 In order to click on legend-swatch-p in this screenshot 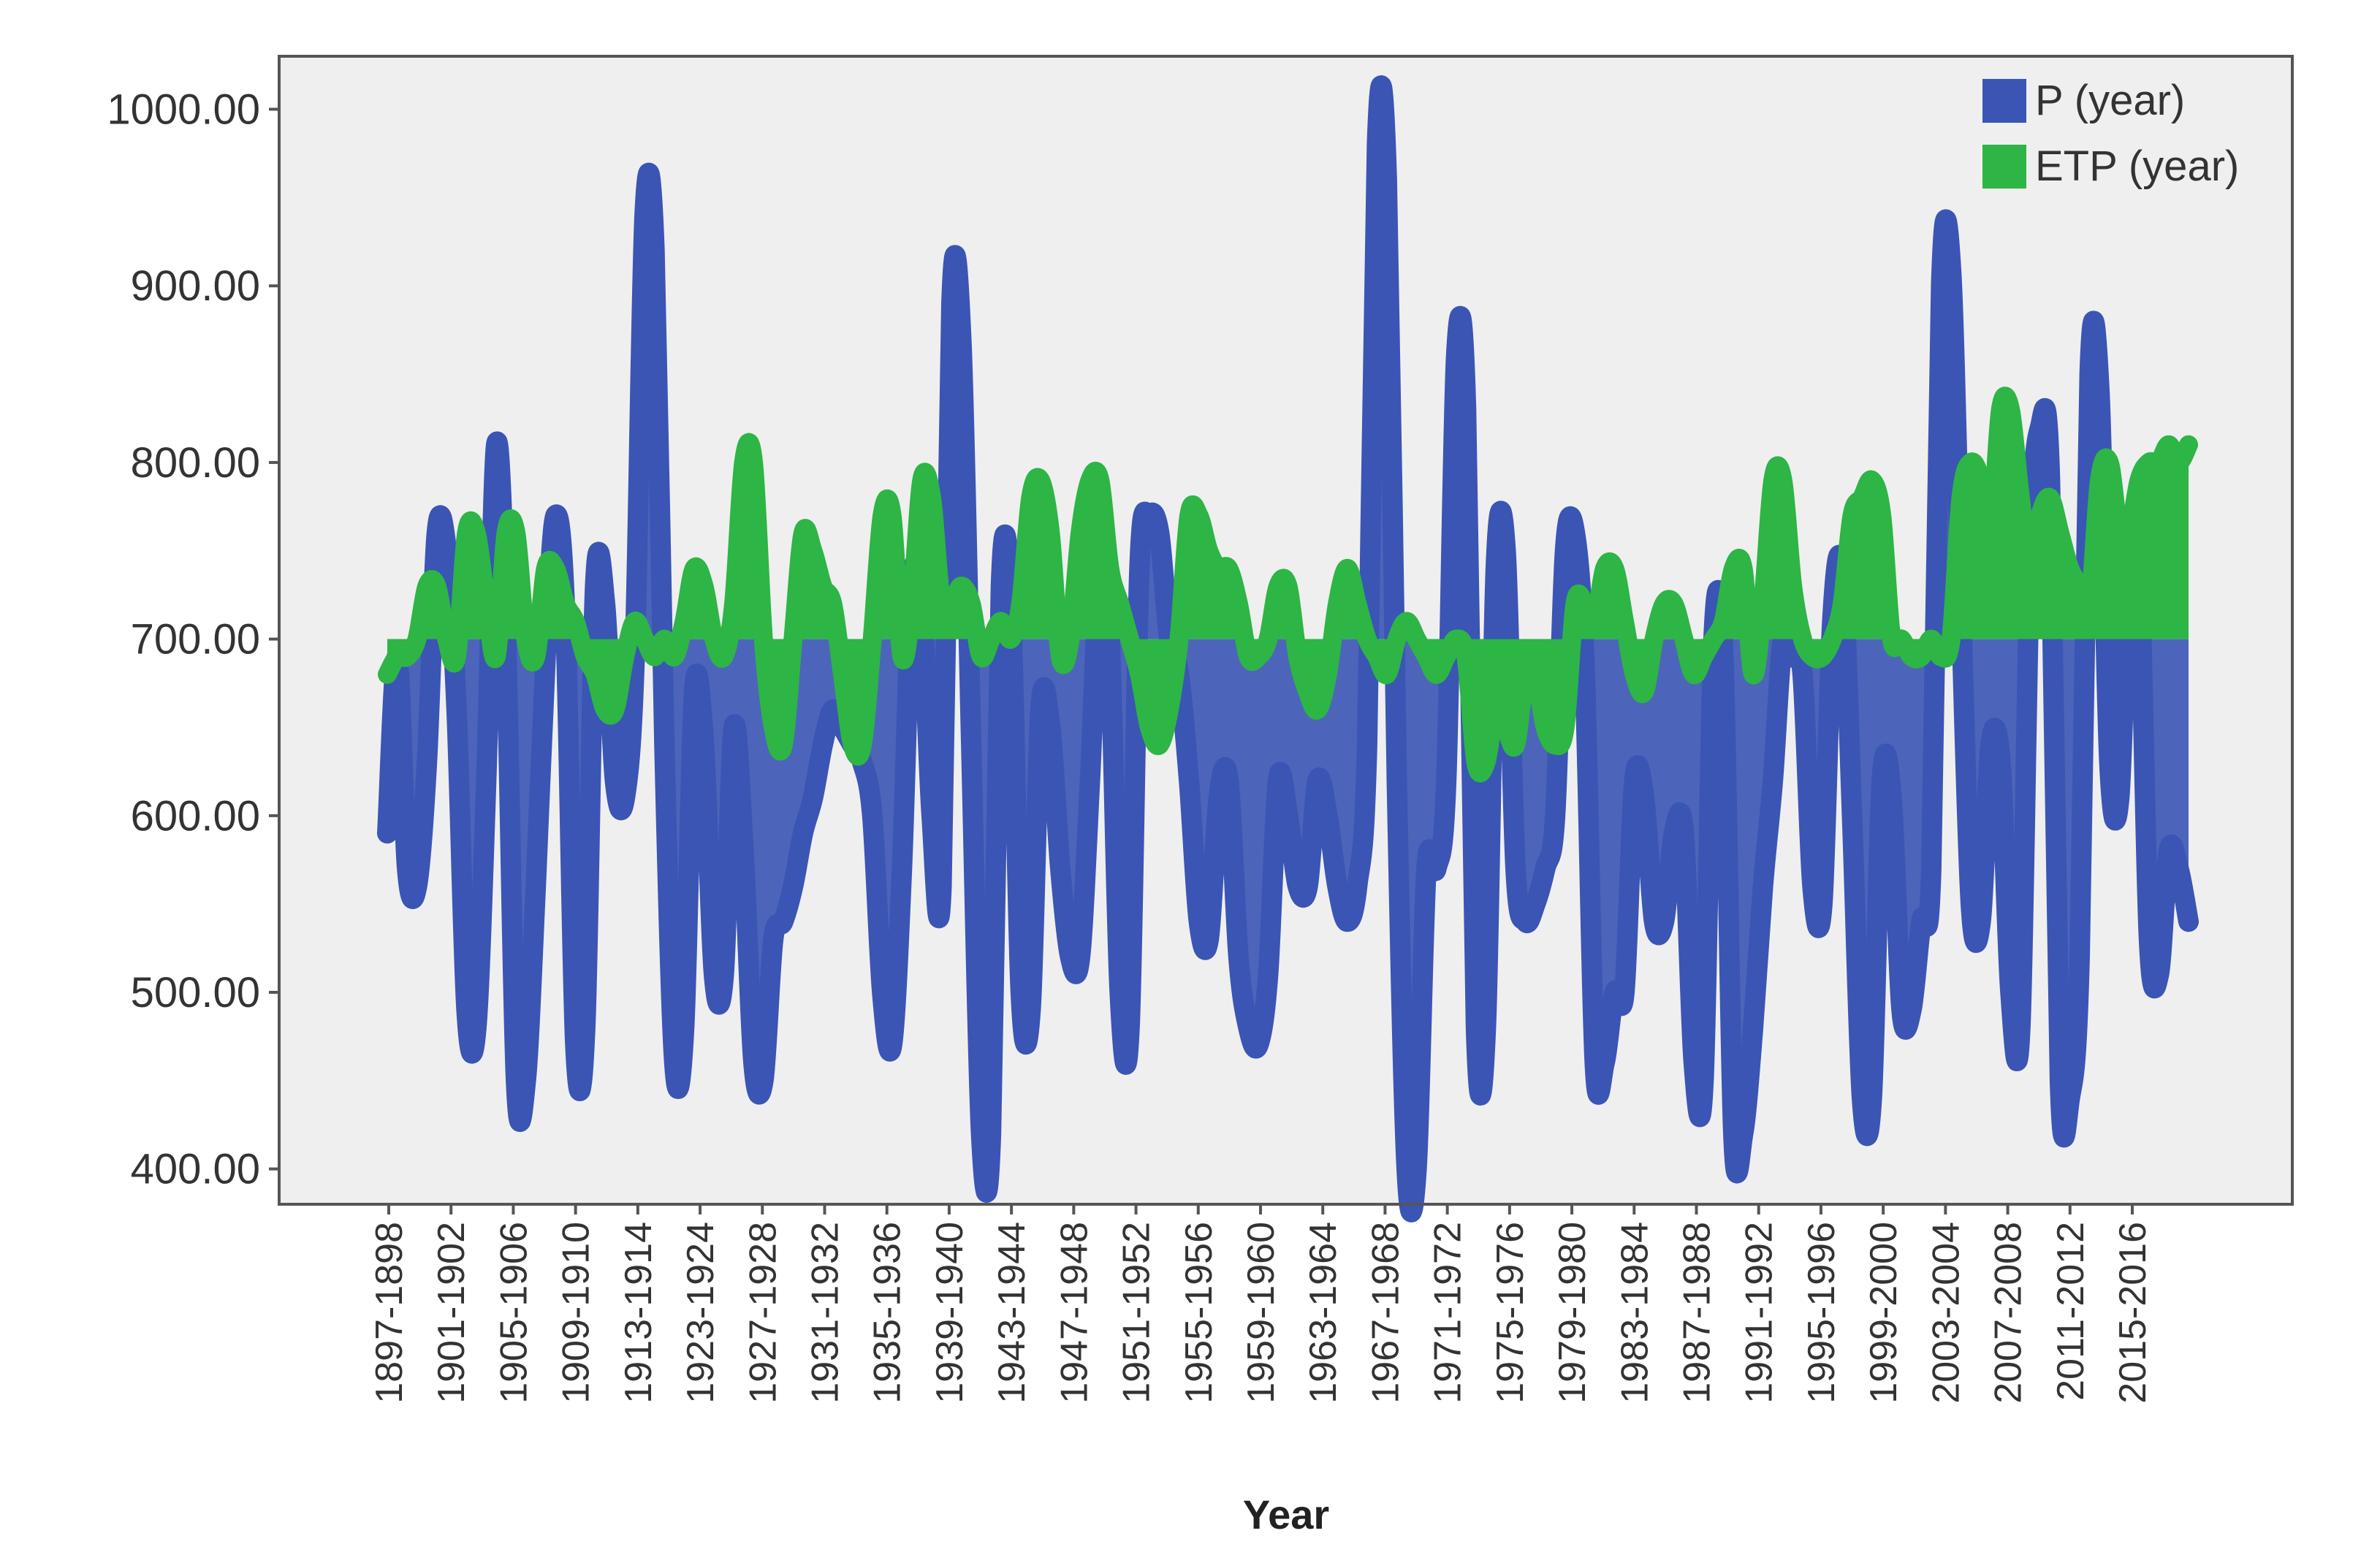, I will do `click(2004, 101)`.